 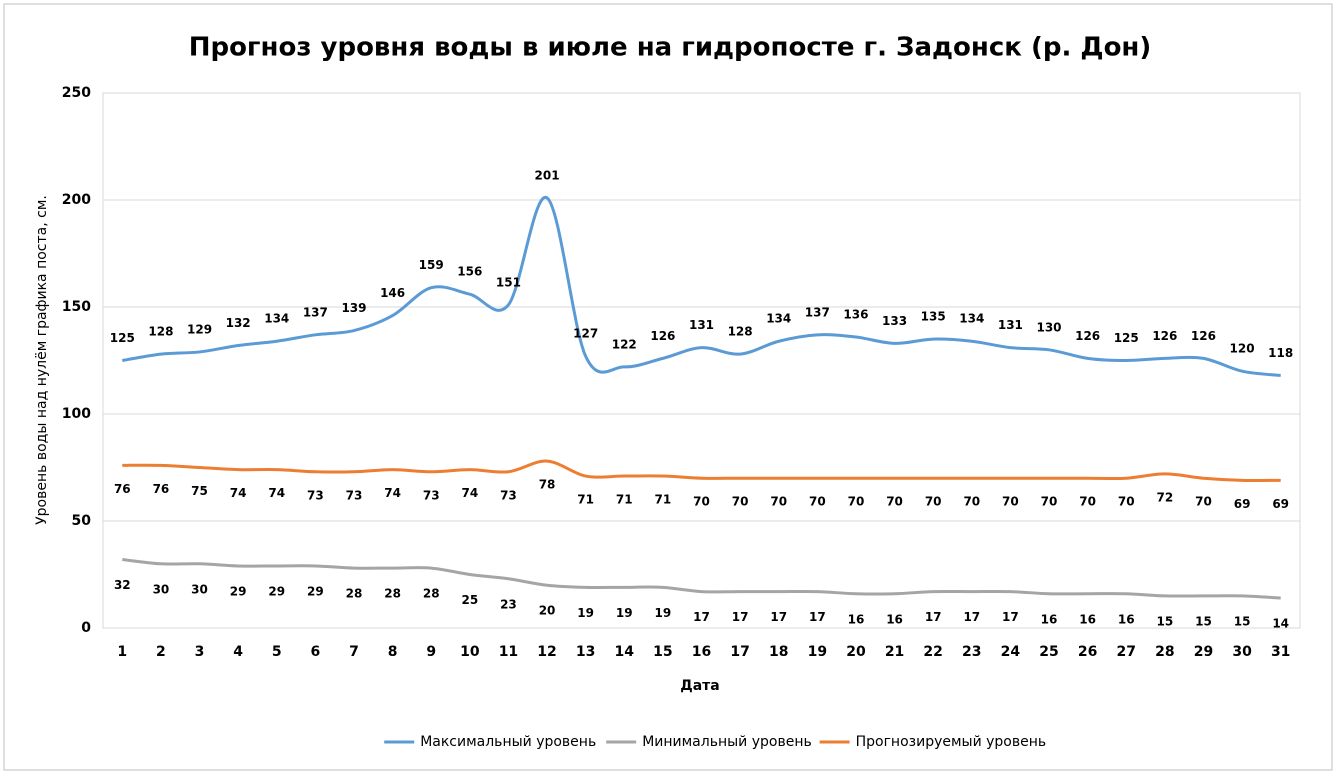 I want to click on x-tick-label: 29, so click(x=1203, y=652).